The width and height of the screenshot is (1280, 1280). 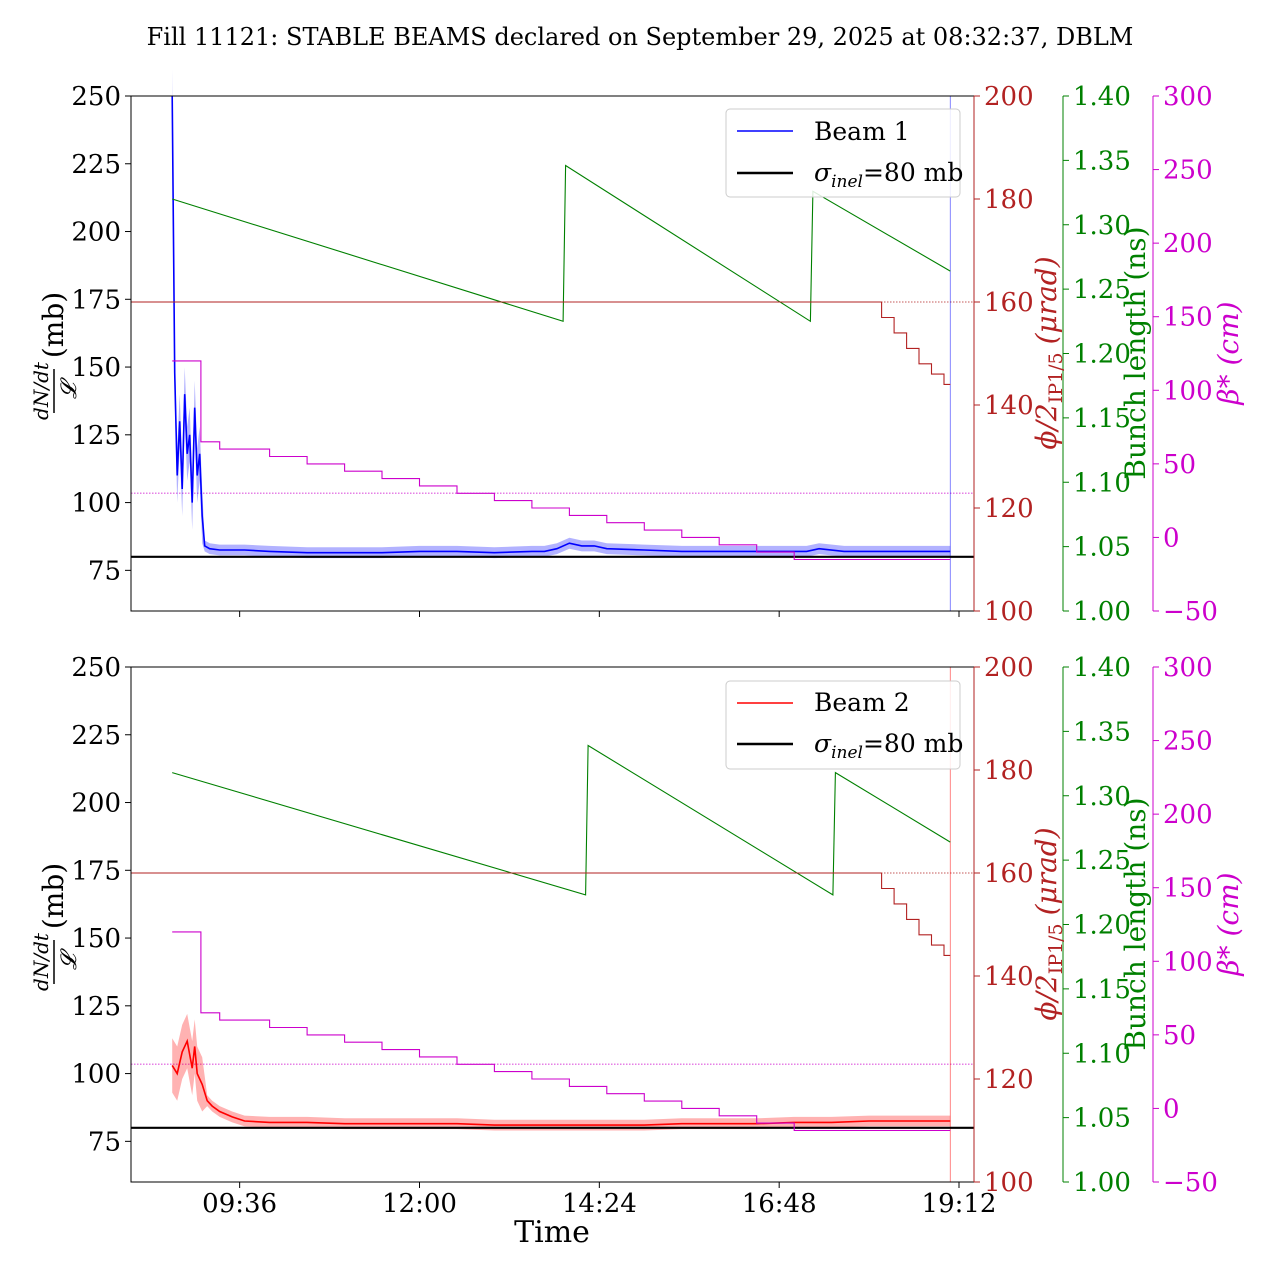 What do you see at coordinates (1171, 538) in the screenshot?
I see `top-beta-tick-label: 0` at bounding box center [1171, 538].